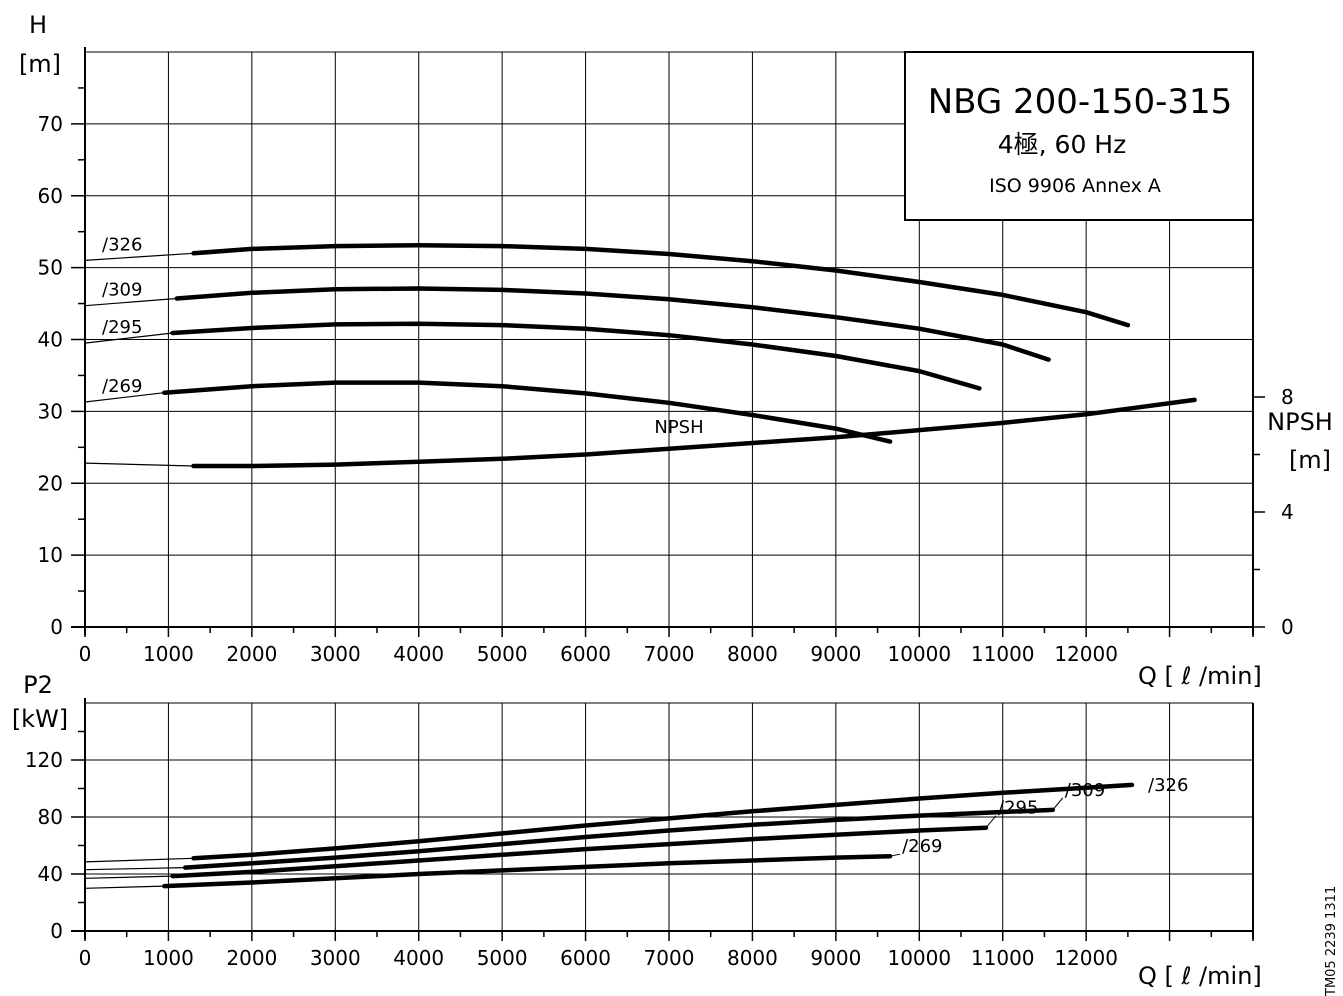 The height and width of the screenshot is (996, 1343). Describe the element at coordinates (50, 124) in the screenshot. I see `head-y-tick-label: 70` at that location.